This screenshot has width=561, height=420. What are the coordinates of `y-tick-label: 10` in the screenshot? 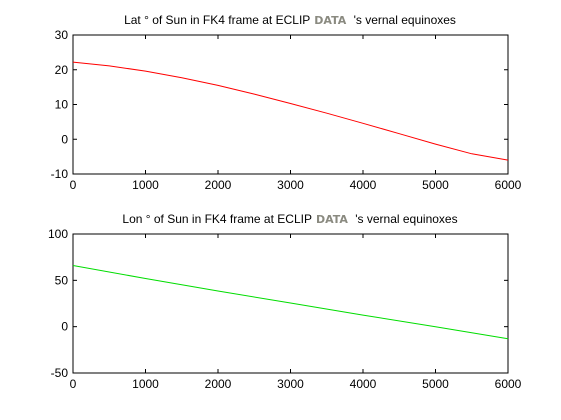 It's located at (62, 105).